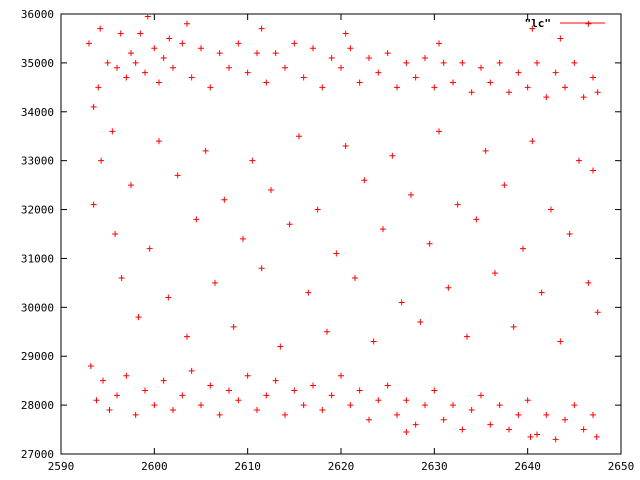  I want to click on y-tick-label: 34000, so click(37, 112).